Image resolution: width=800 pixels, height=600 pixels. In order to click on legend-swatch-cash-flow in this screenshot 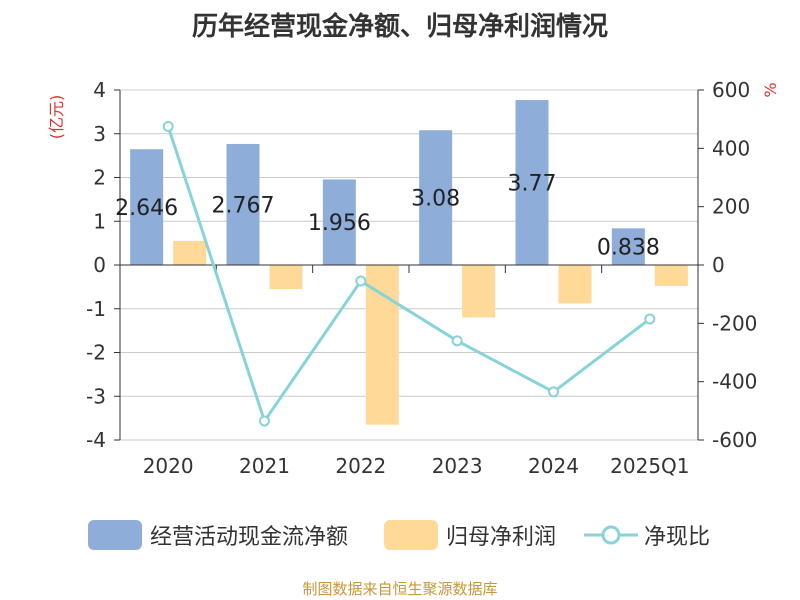, I will do `click(115, 535)`.